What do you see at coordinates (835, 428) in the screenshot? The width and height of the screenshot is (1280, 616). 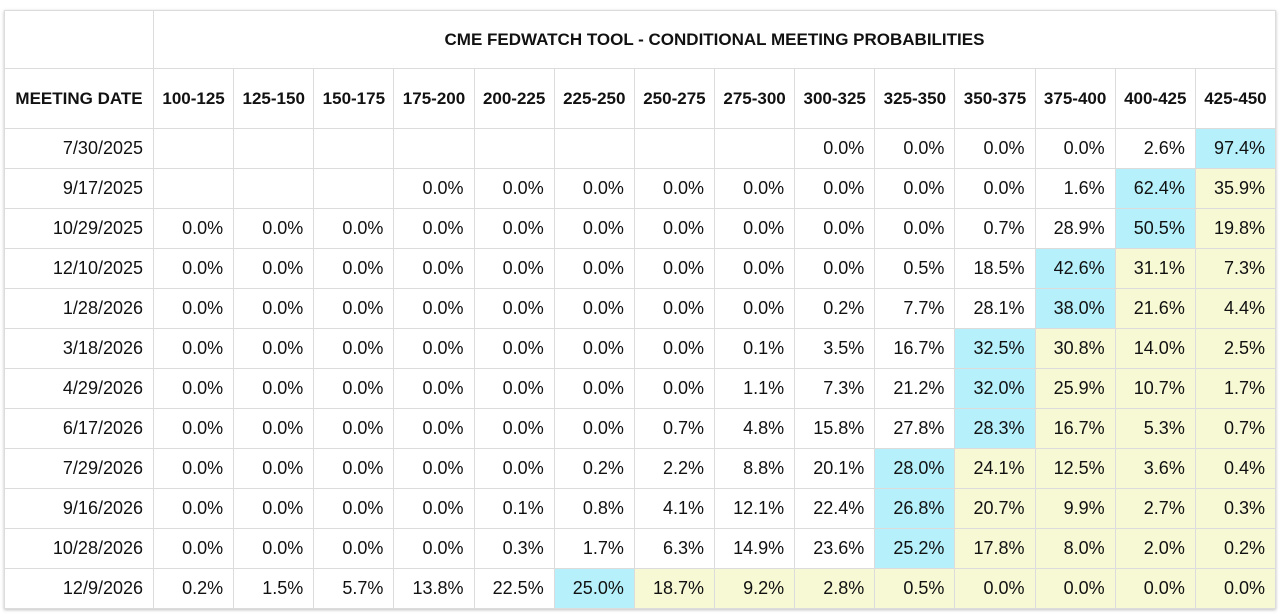 I see `probability-cell: 15.8%` at bounding box center [835, 428].